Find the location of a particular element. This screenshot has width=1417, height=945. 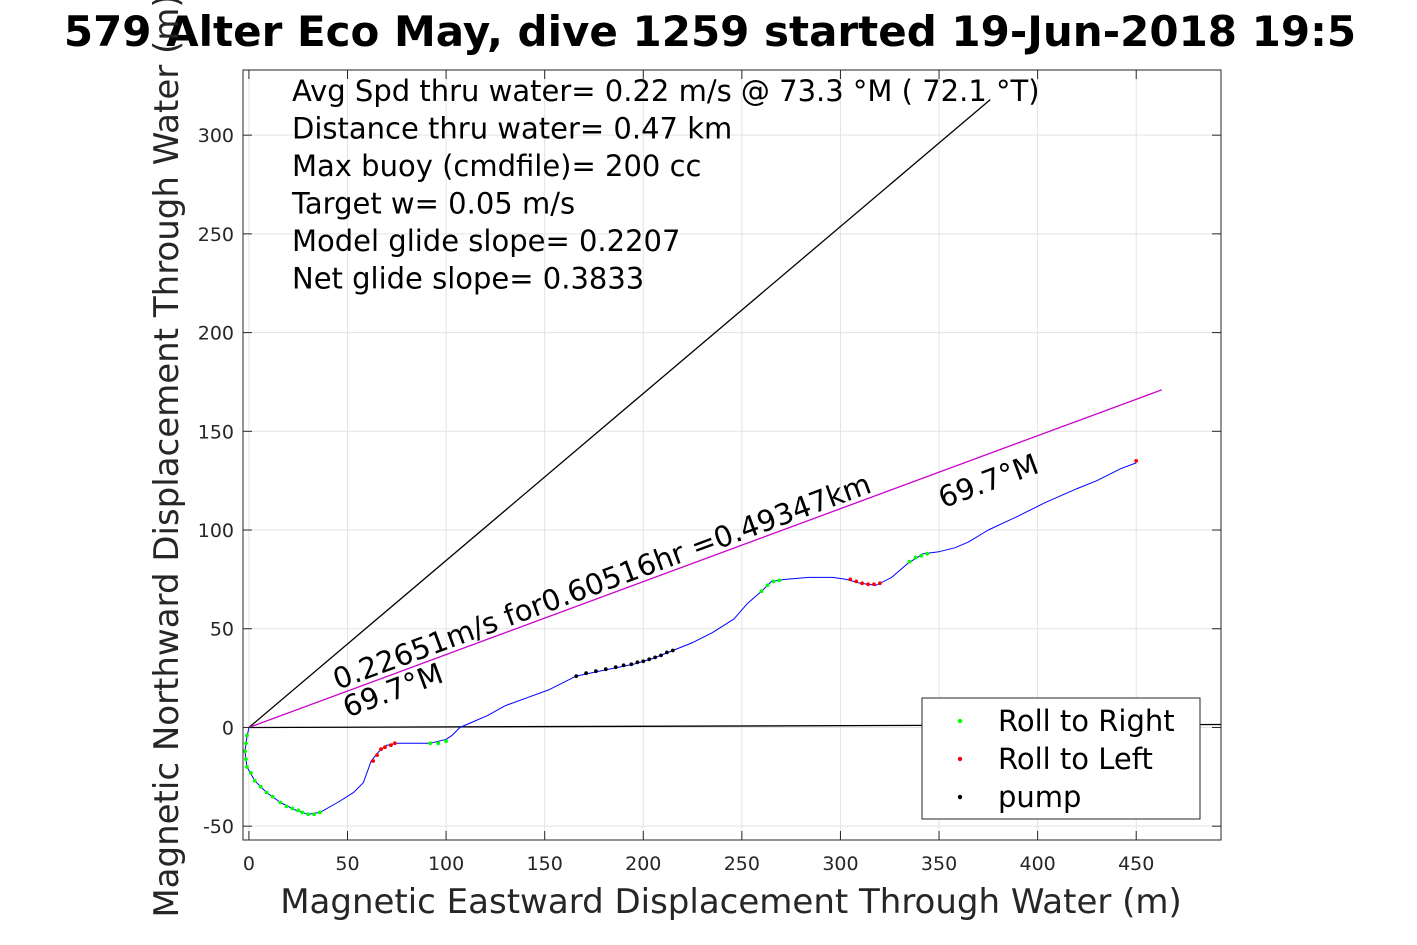

legend-entry: Roll to Right is located at coordinates (1086, 721).